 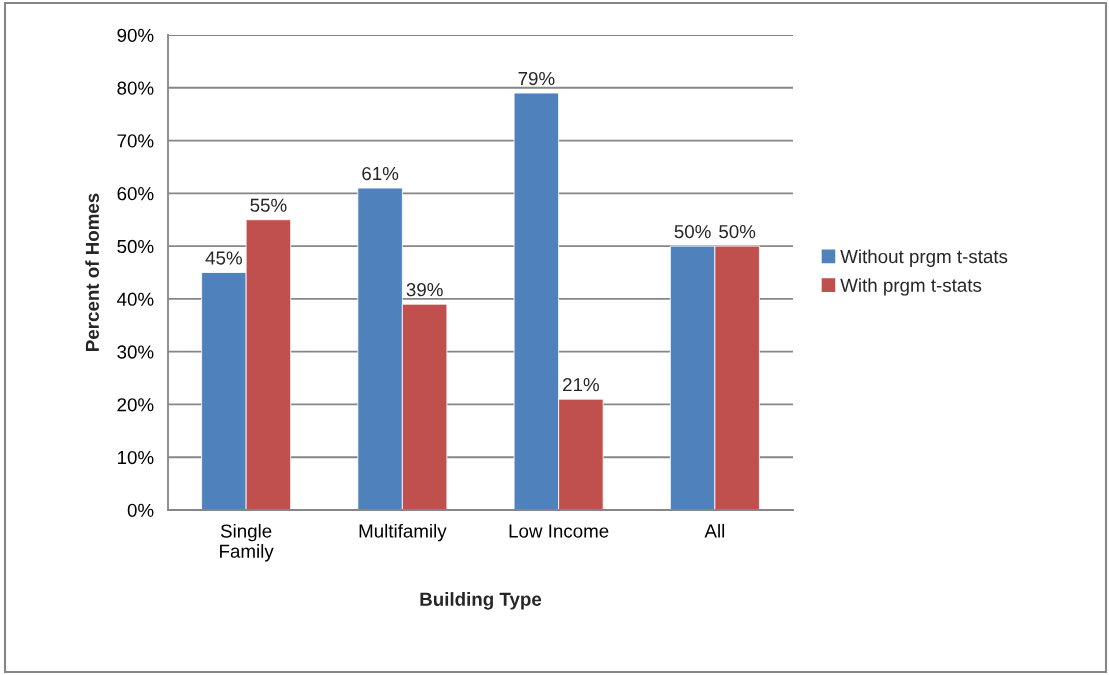 What do you see at coordinates (380, 173) in the screenshot?
I see `data-label: 61%` at bounding box center [380, 173].